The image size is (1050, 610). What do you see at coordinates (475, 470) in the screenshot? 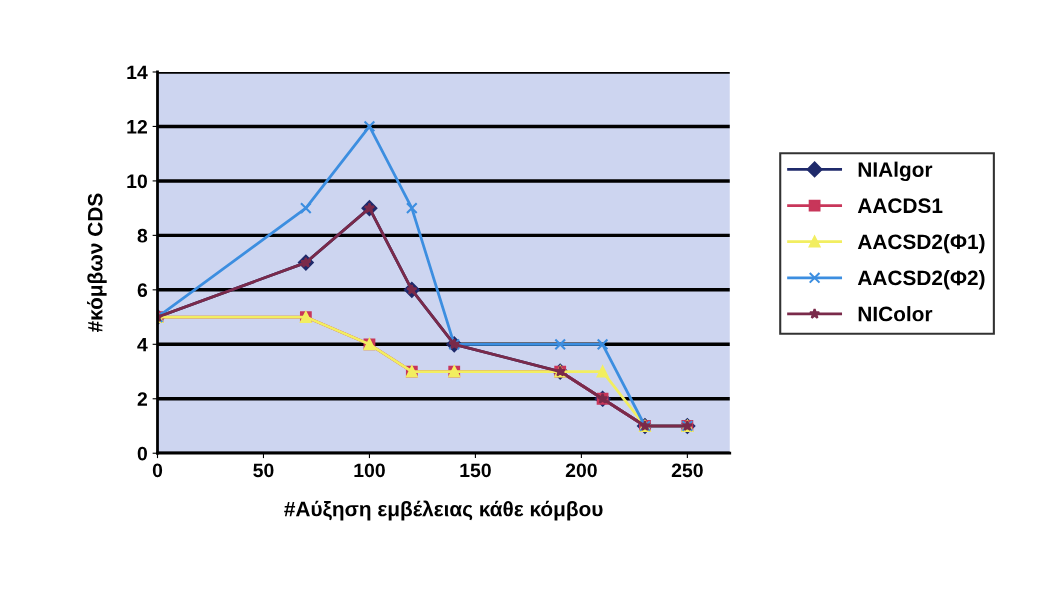
I see `x-tick-label: 150` at bounding box center [475, 470].